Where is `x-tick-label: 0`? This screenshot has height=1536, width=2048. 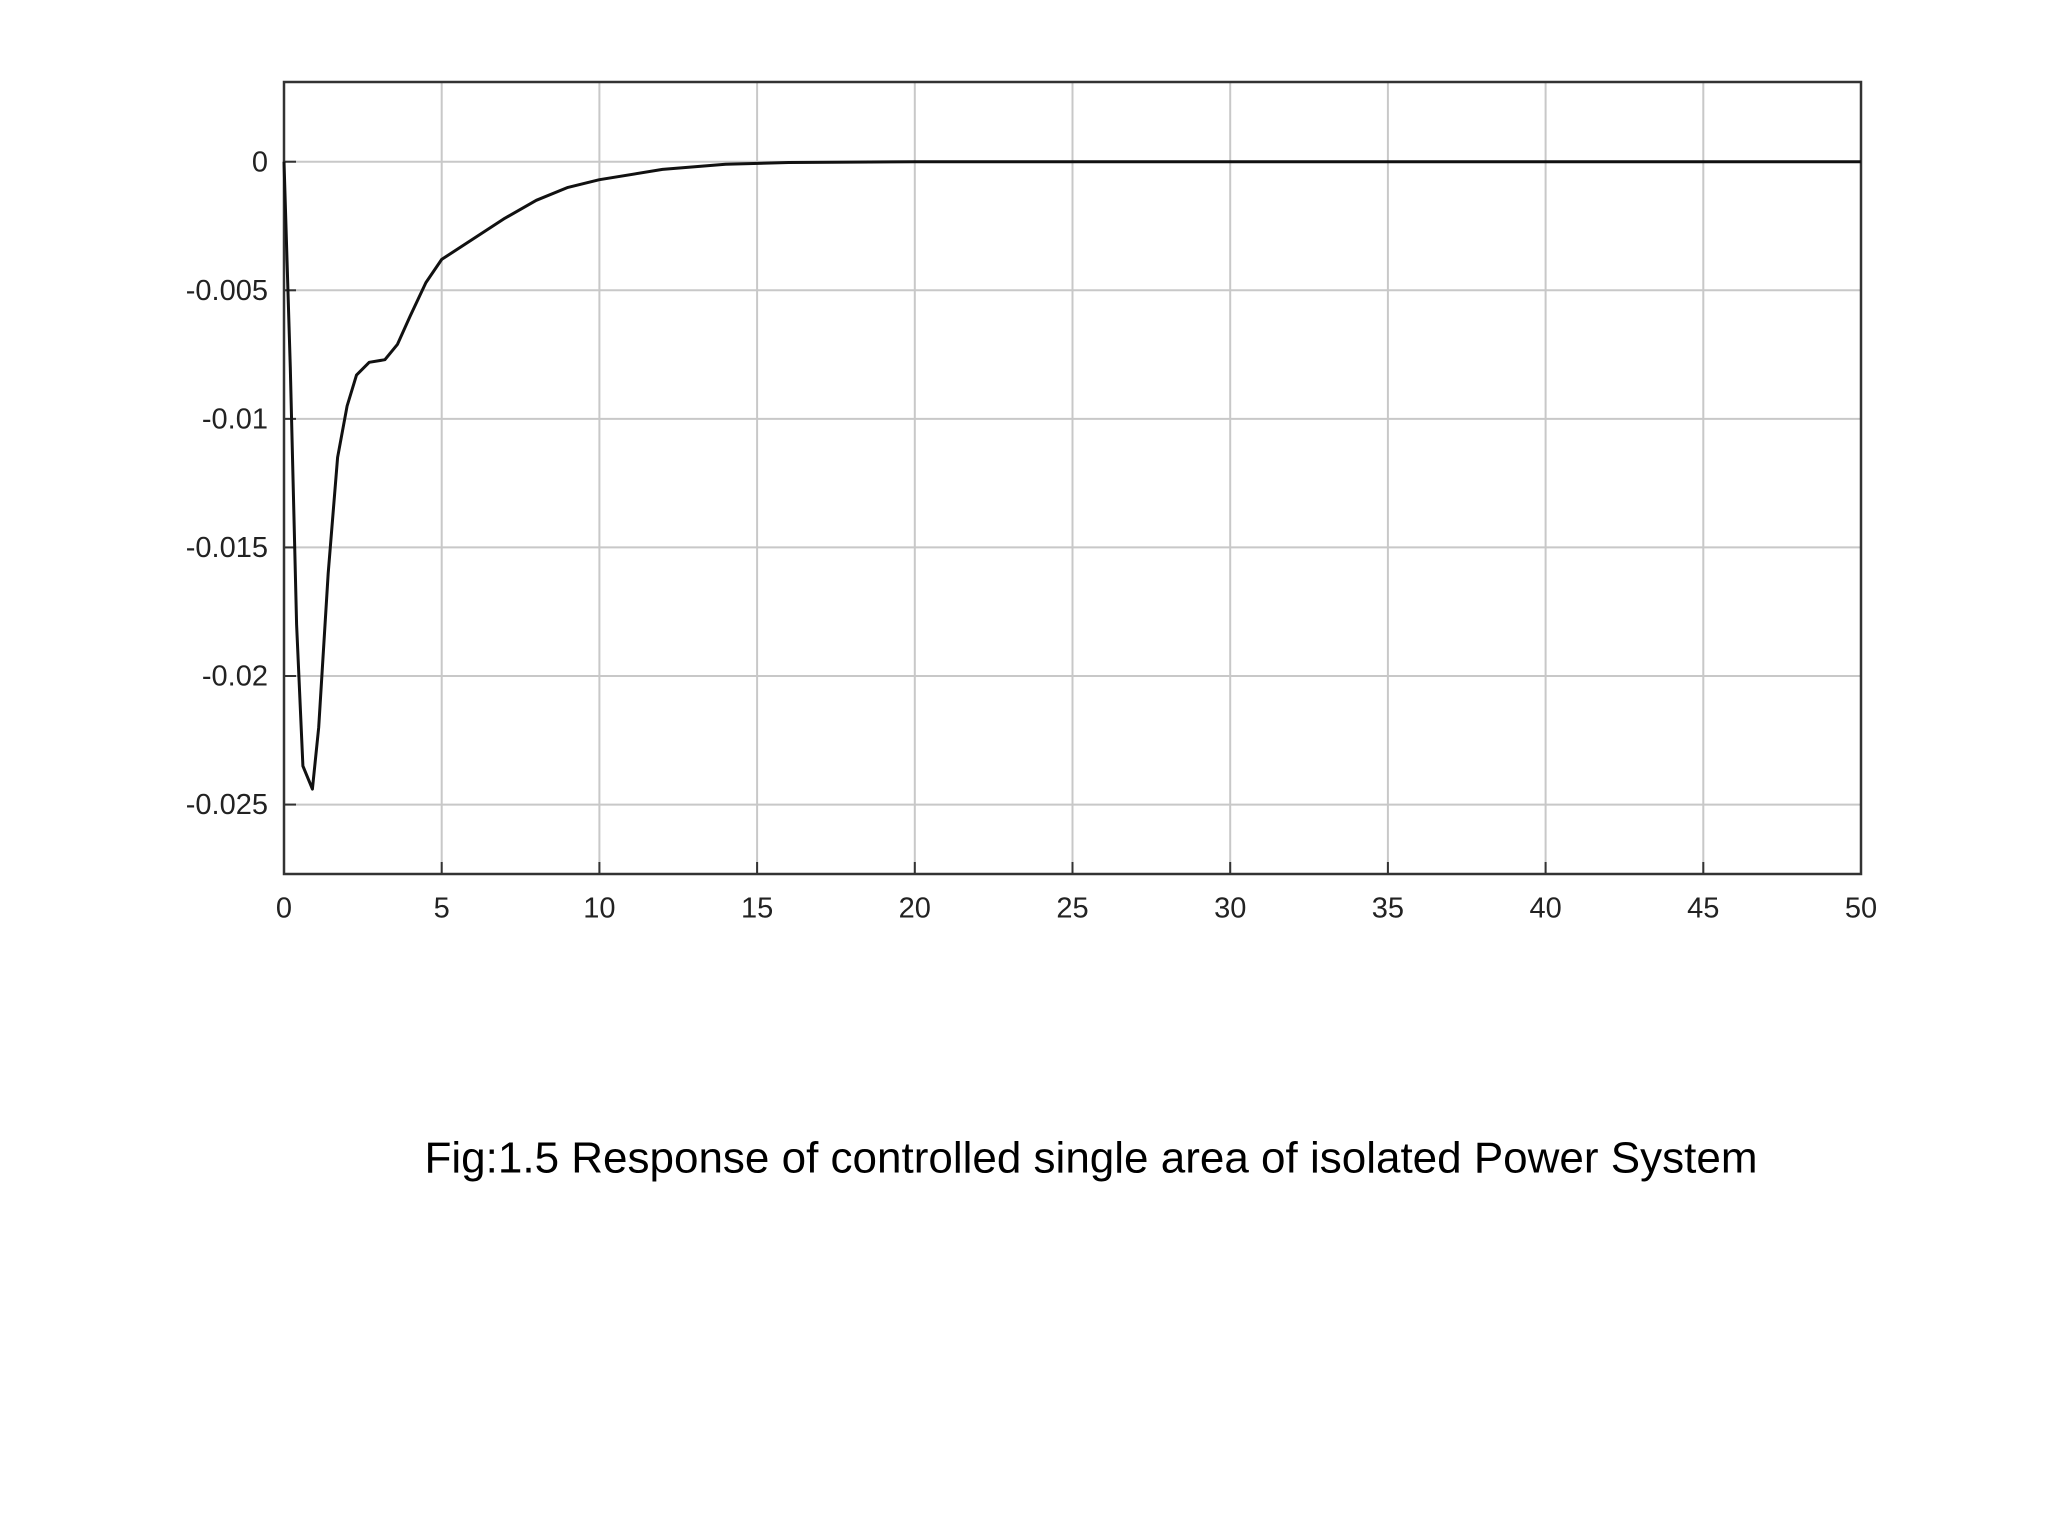
x-tick-label: 0 is located at coordinates (284, 909).